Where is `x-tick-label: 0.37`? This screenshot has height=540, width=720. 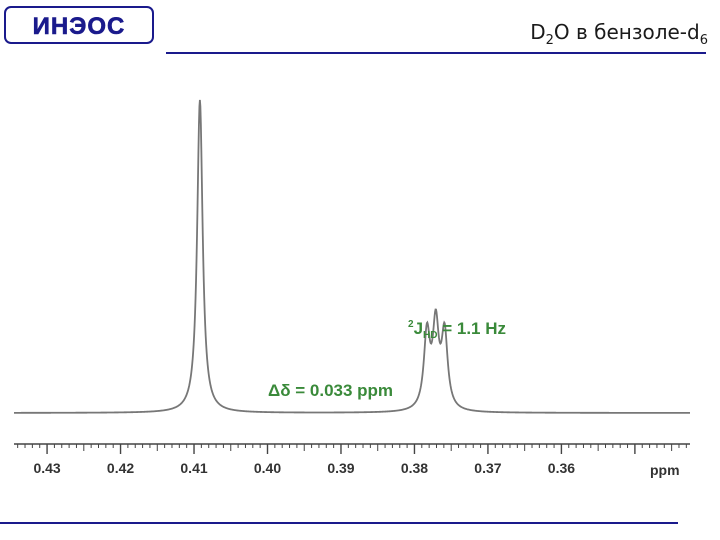 x-tick-label: 0.37 is located at coordinates (487, 468).